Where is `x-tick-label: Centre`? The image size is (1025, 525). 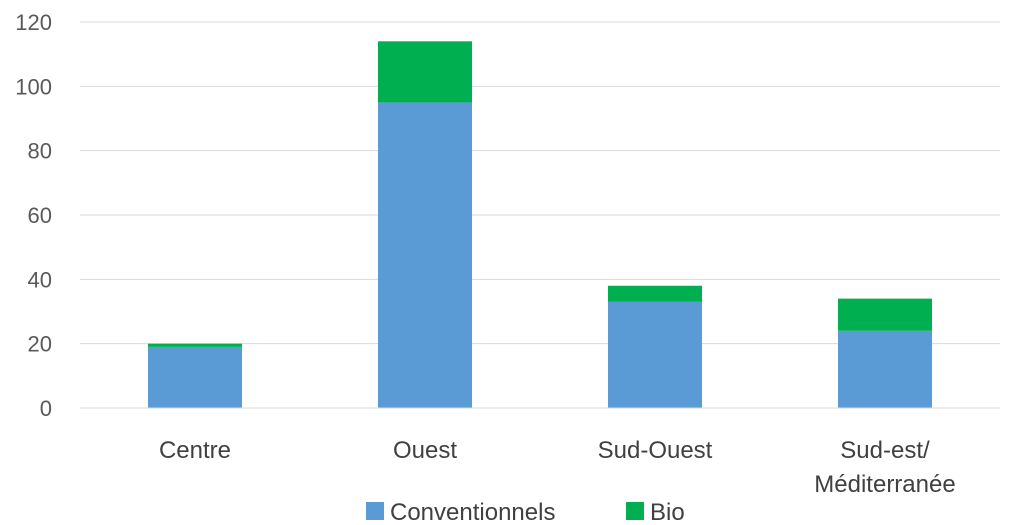
x-tick-label: Centre is located at coordinates (195, 450).